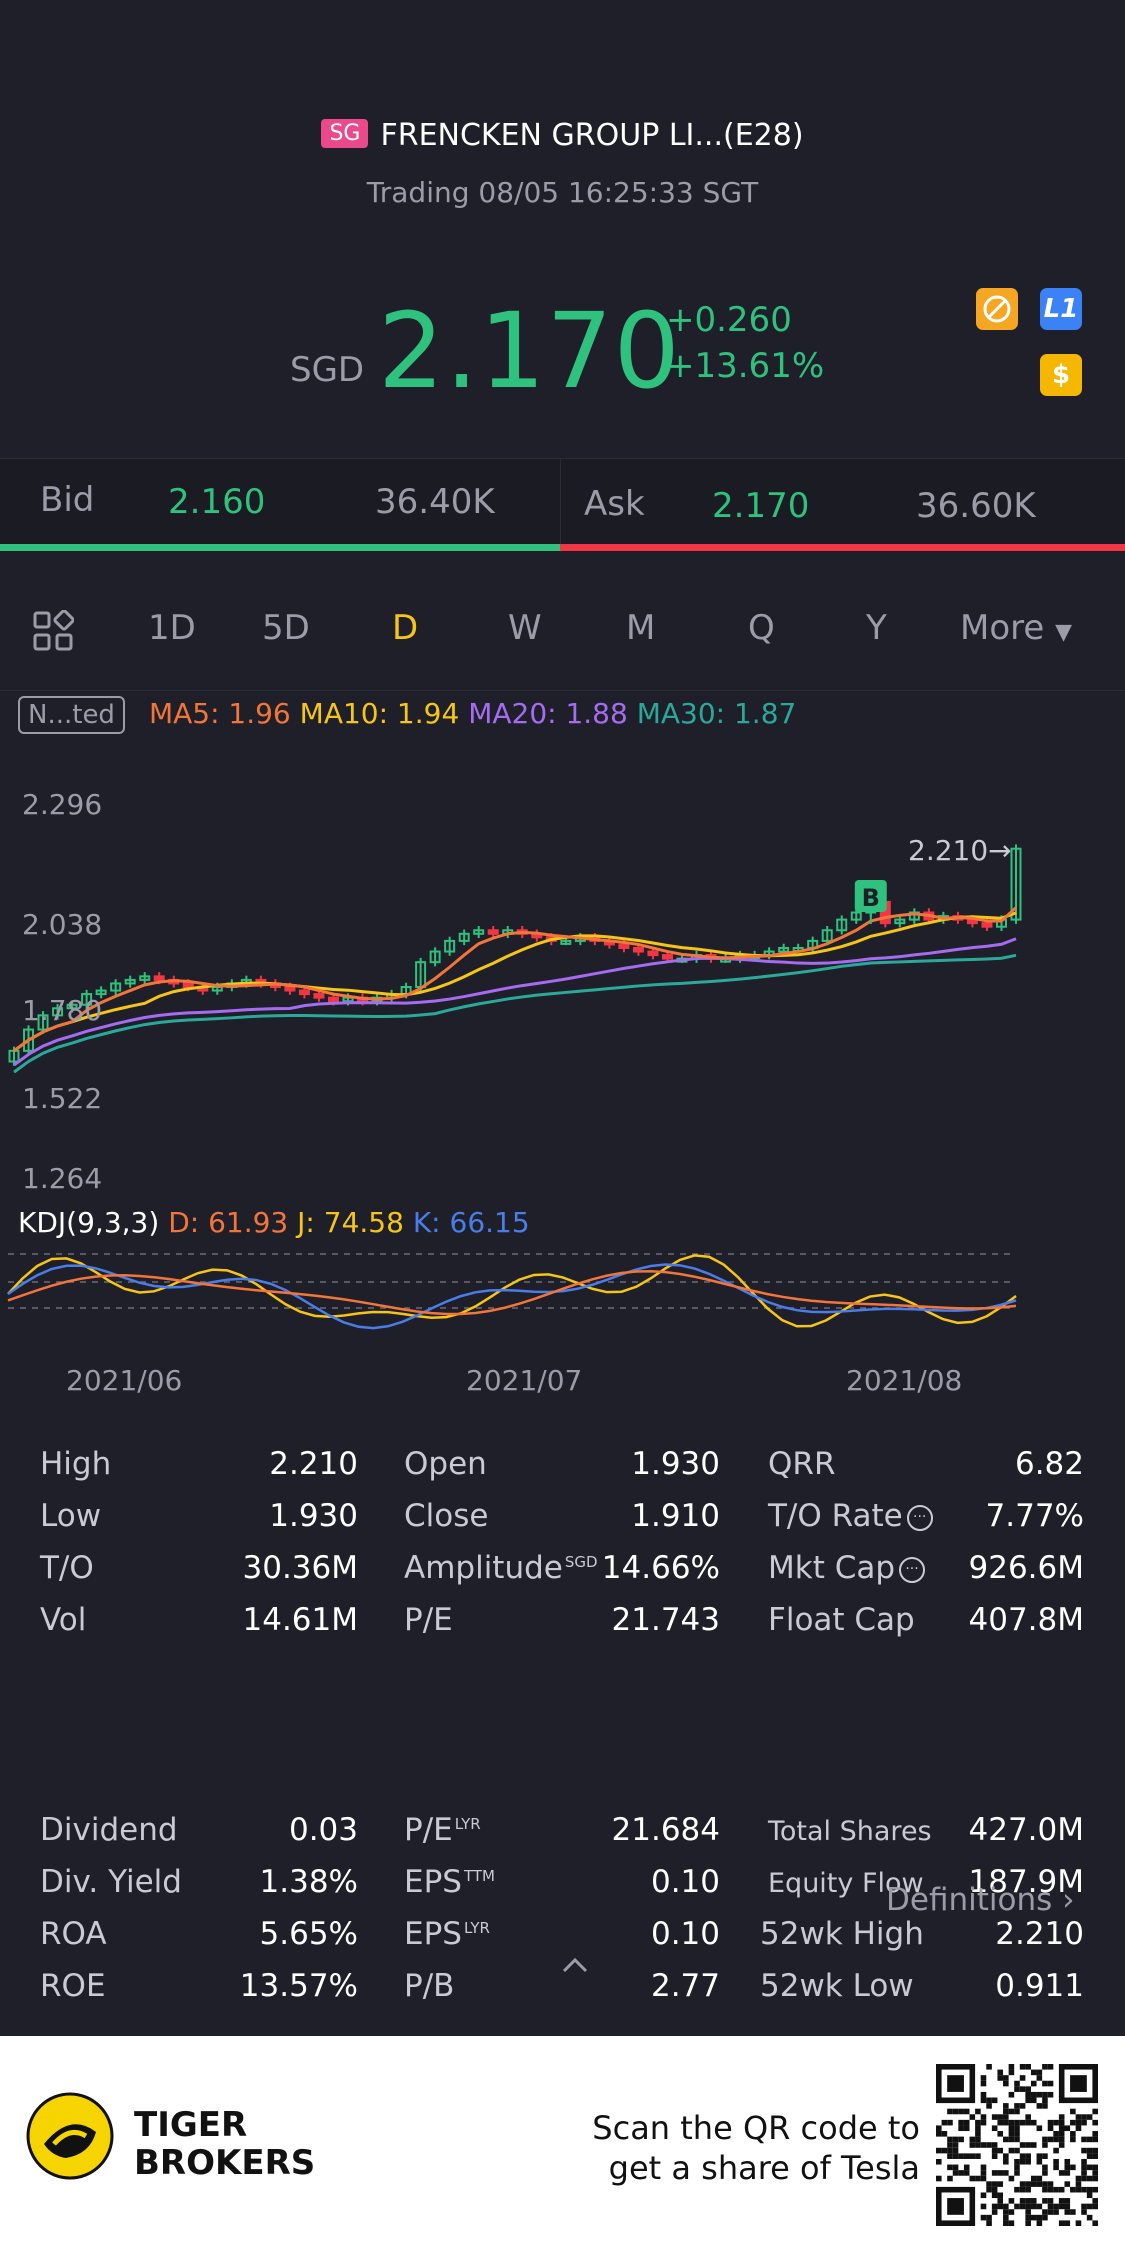 The image size is (1125, 2253). I want to click on kdj-chart, so click(562, 1290).